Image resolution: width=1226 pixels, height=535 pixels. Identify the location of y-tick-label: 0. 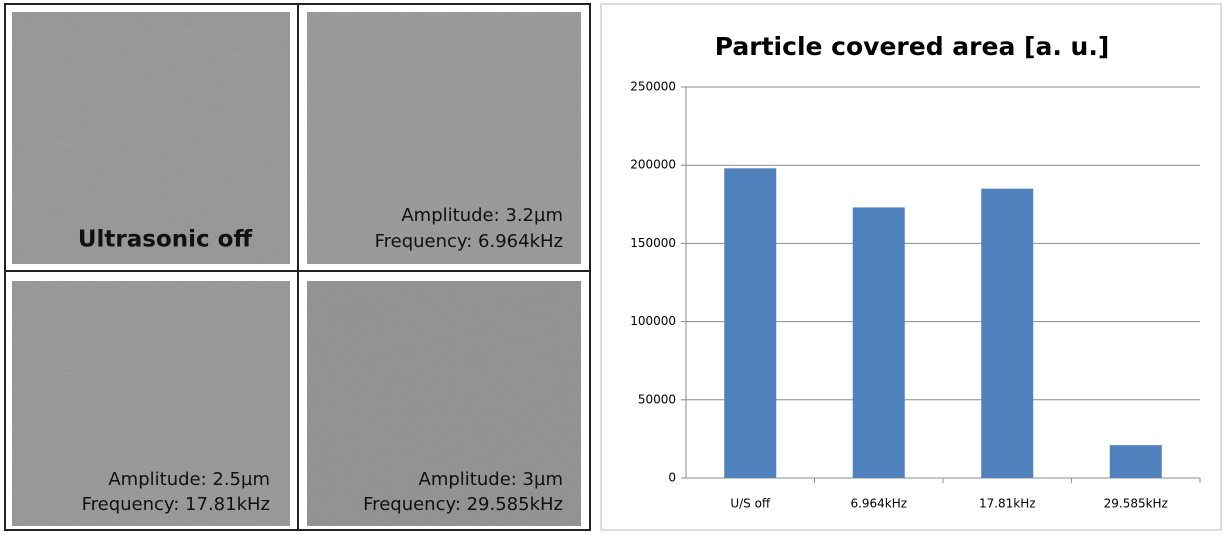
(672, 478).